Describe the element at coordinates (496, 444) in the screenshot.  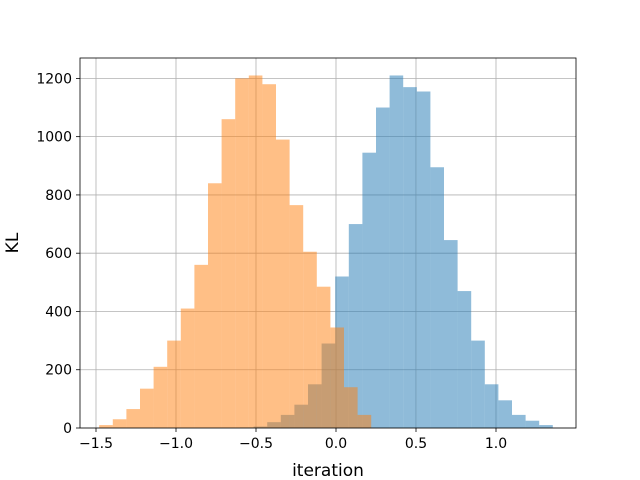
I see `x-tick-label: 1.0` at that location.